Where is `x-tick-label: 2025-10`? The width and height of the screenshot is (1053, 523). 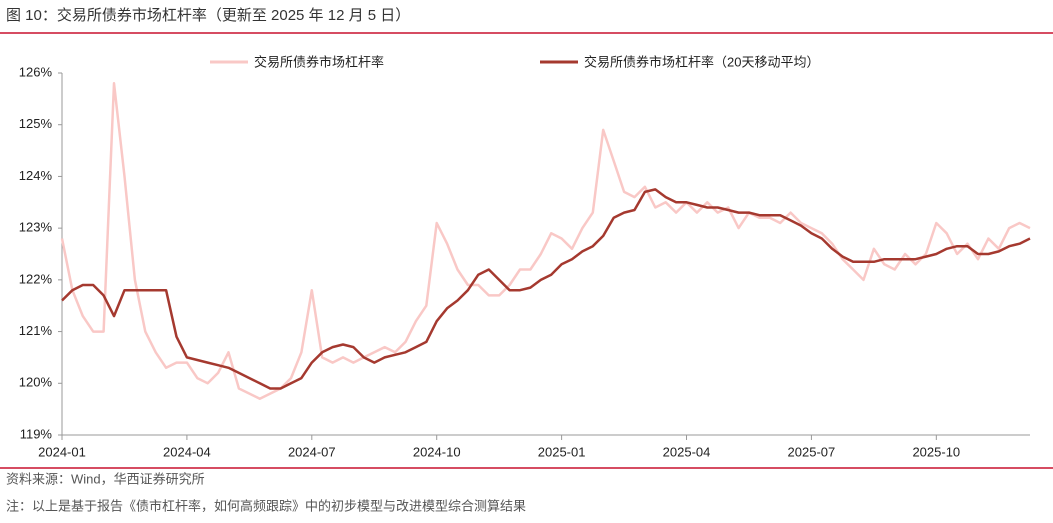 x-tick-label: 2025-10 is located at coordinates (936, 451).